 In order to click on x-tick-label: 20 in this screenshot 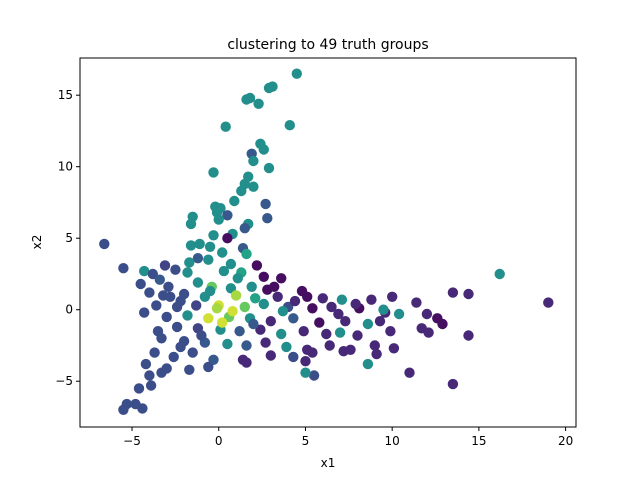, I will do `click(565, 441)`.